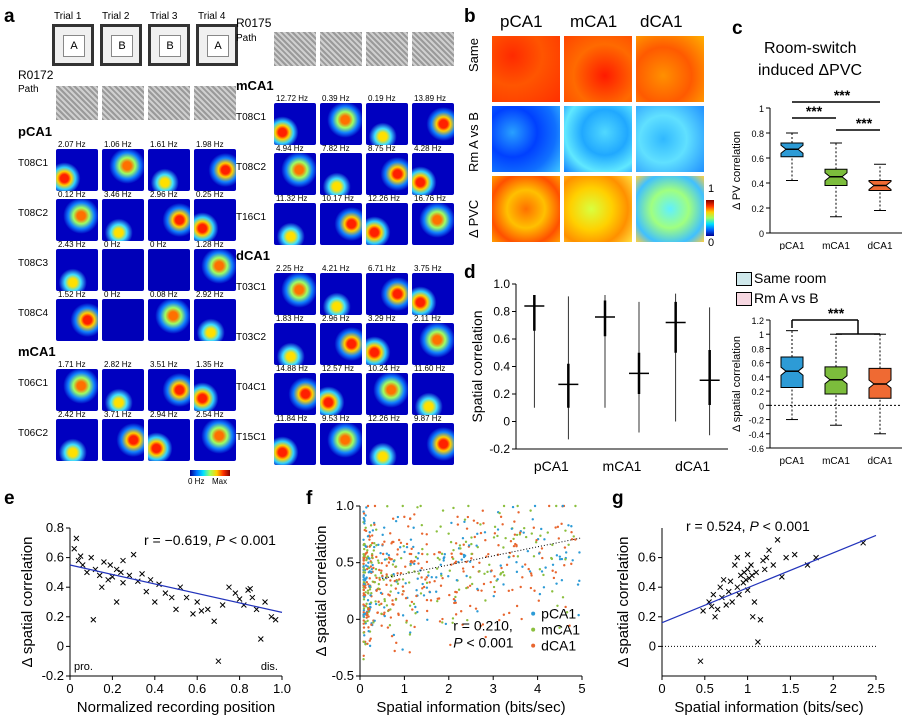 This screenshot has height=725, width=910. What do you see at coordinates (176, 588) in the screenshot?
I see `fit-line` at bounding box center [176, 588].